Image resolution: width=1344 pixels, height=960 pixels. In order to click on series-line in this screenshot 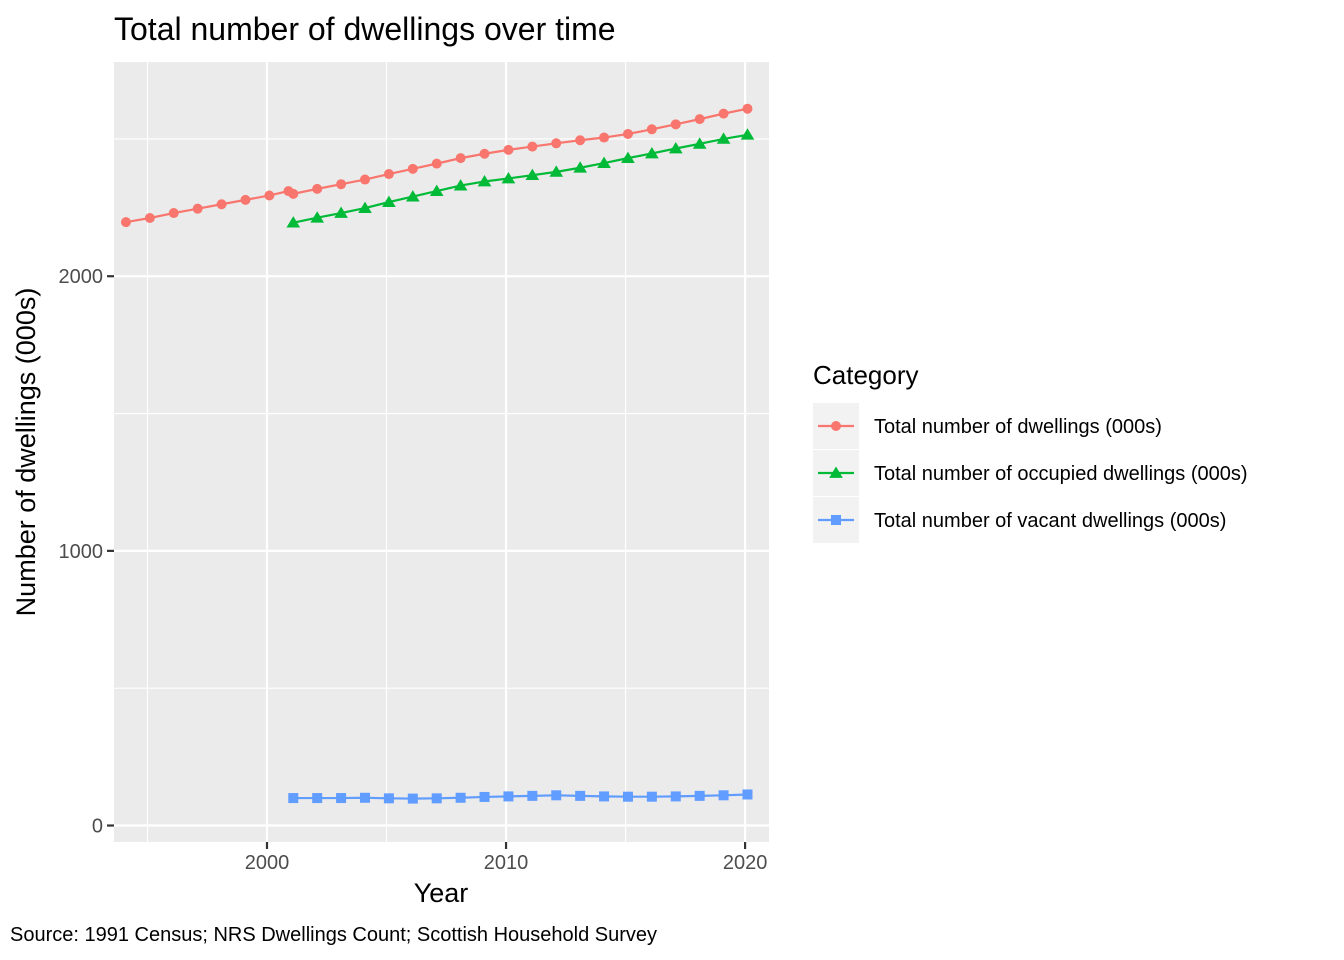, I will do `click(436, 165)`.